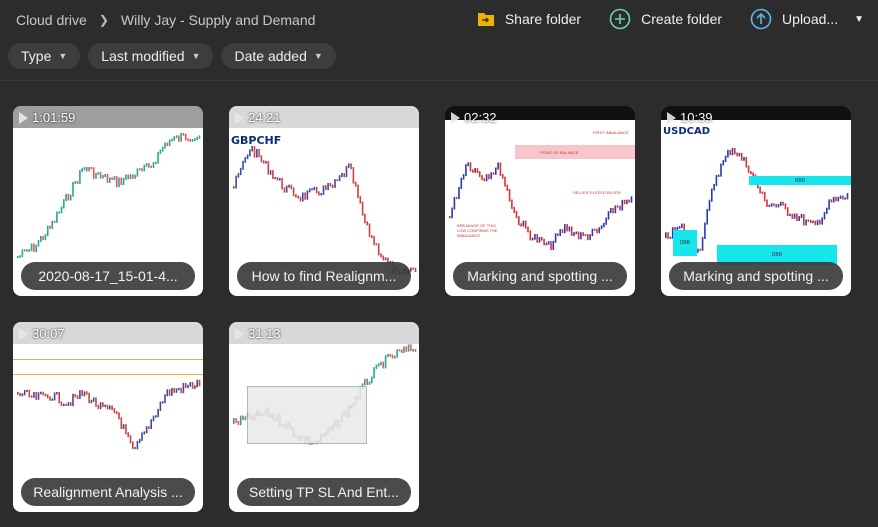  What do you see at coordinates (665, 19) in the screenshot?
I see `create-folder-button: Create folder` at bounding box center [665, 19].